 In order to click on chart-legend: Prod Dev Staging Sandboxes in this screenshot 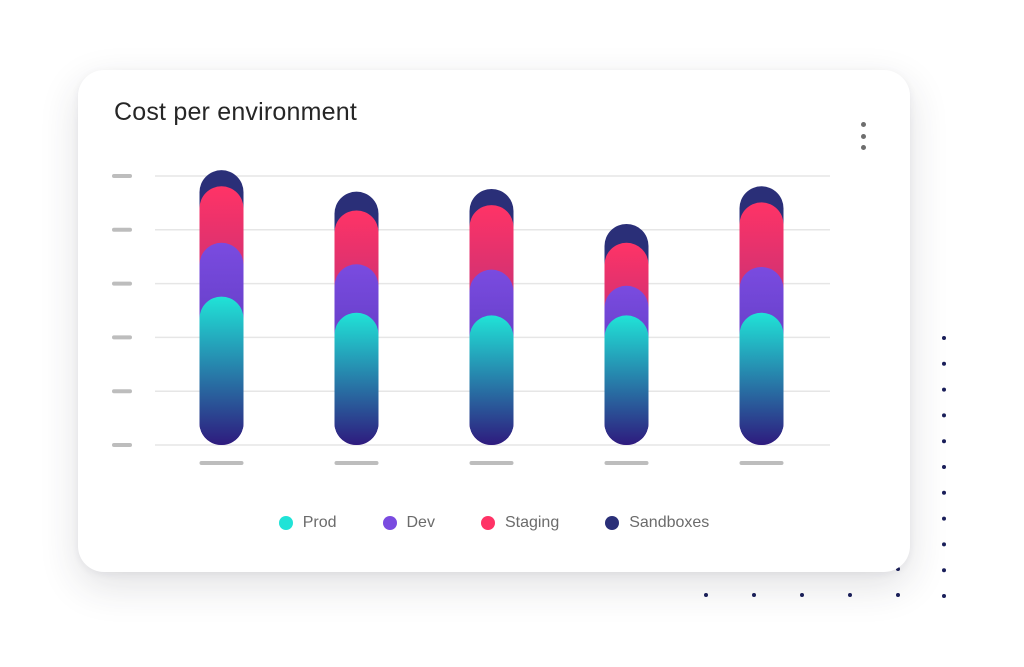, I will do `click(494, 523)`.